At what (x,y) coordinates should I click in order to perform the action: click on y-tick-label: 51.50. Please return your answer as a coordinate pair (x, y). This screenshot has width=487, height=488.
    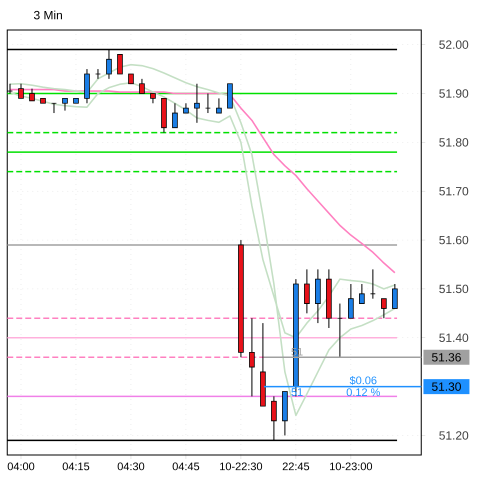
    Looking at the image, I should click on (453, 289).